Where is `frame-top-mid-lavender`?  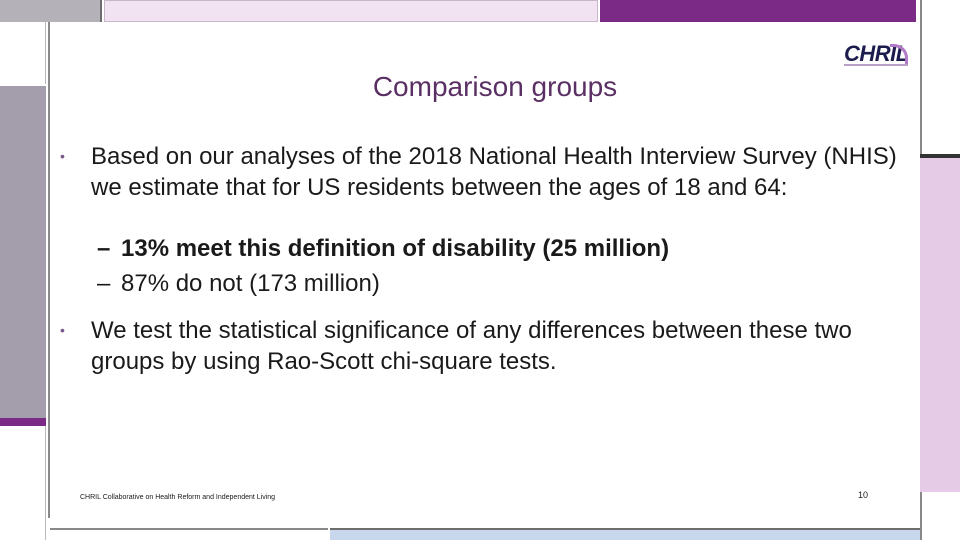
frame-top-mid-lavender is located at coordinates (351, 11).